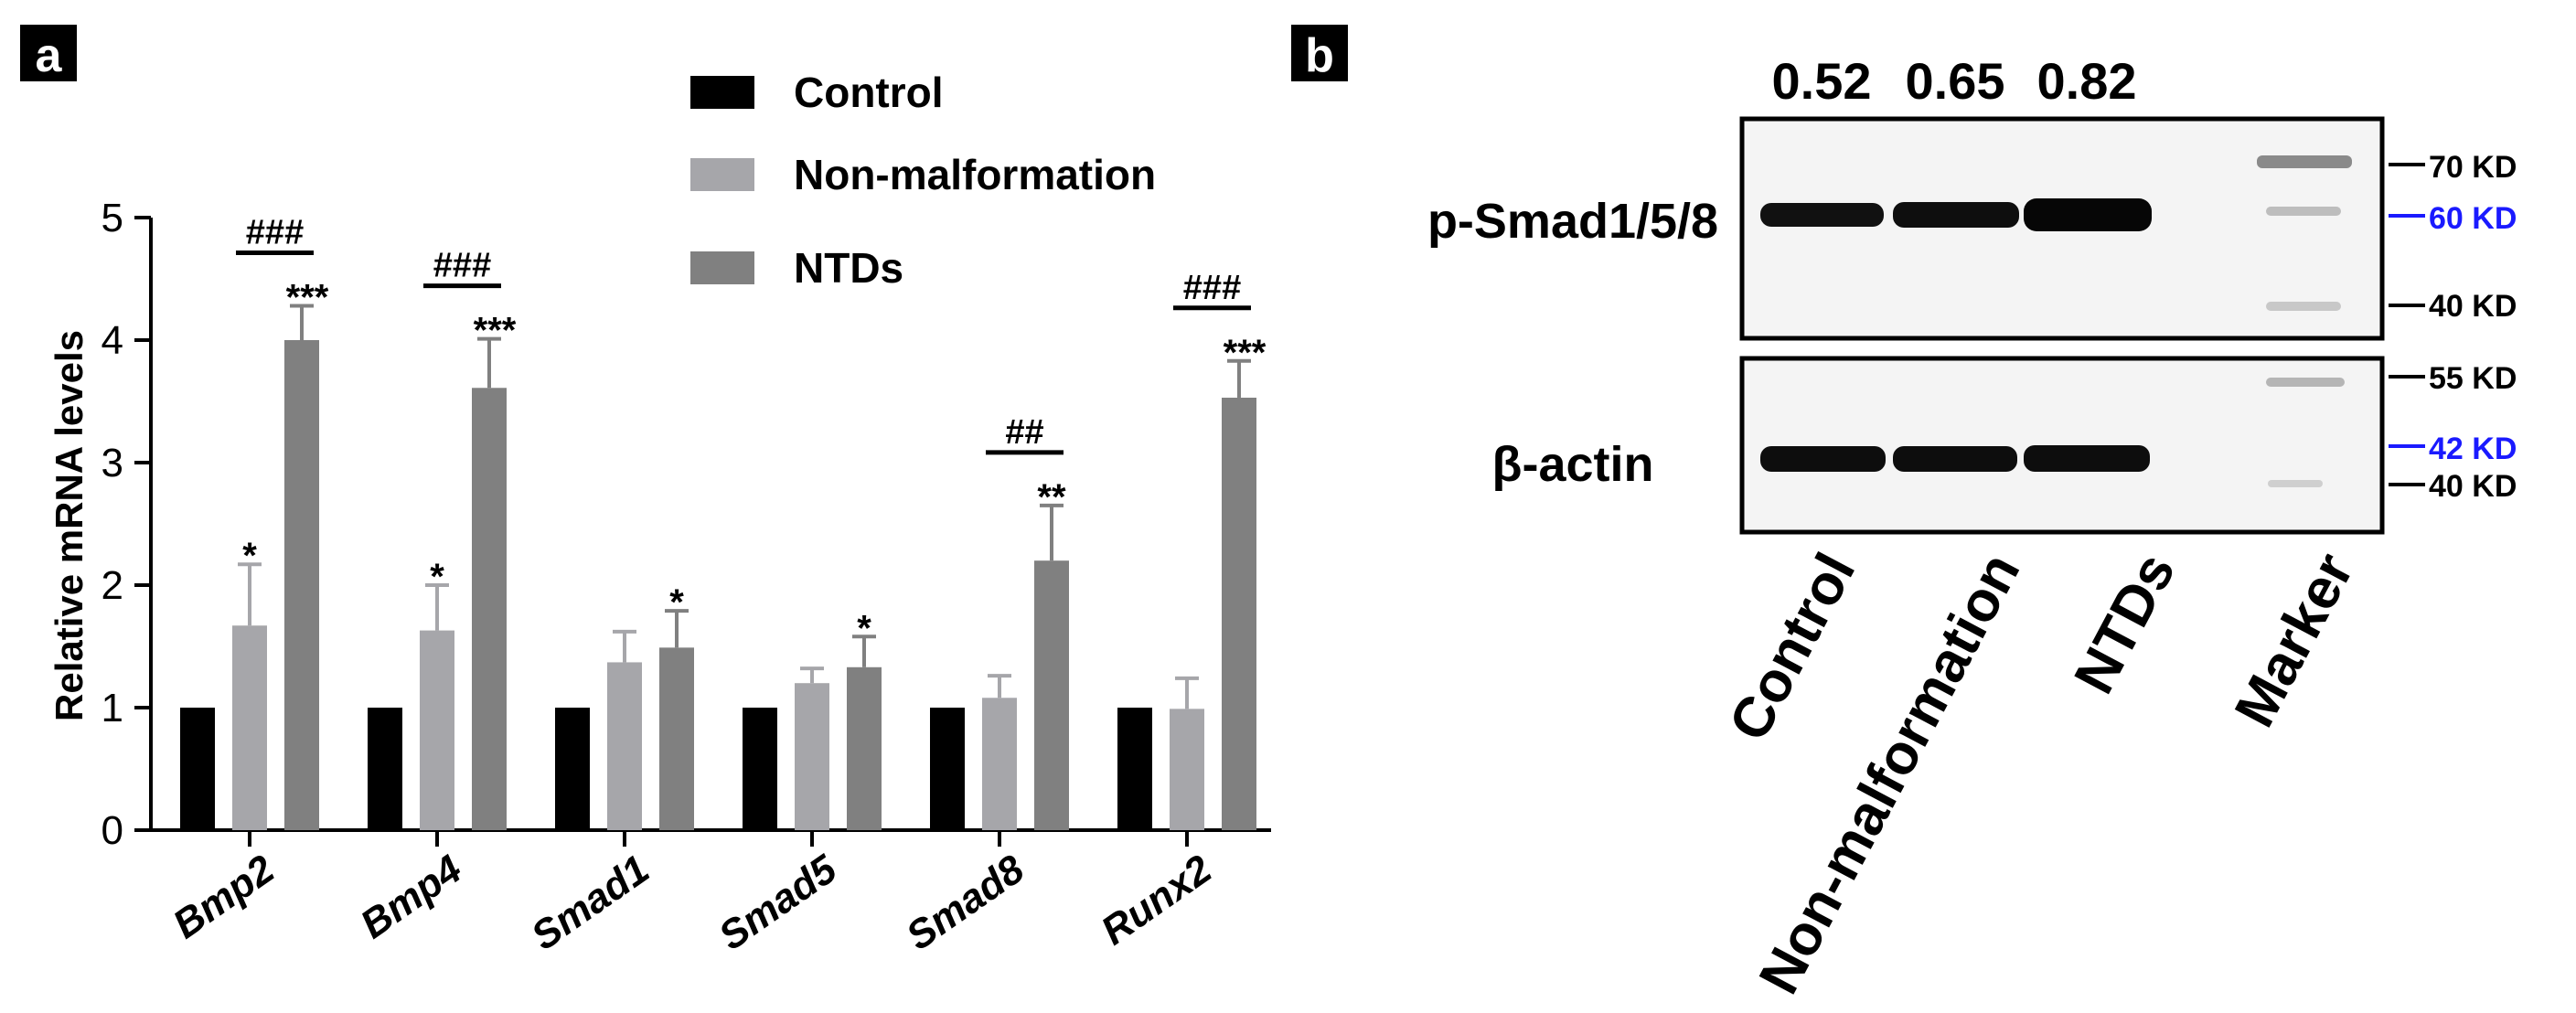  I want to click on band-p-smad-control, so click(1822, 215).